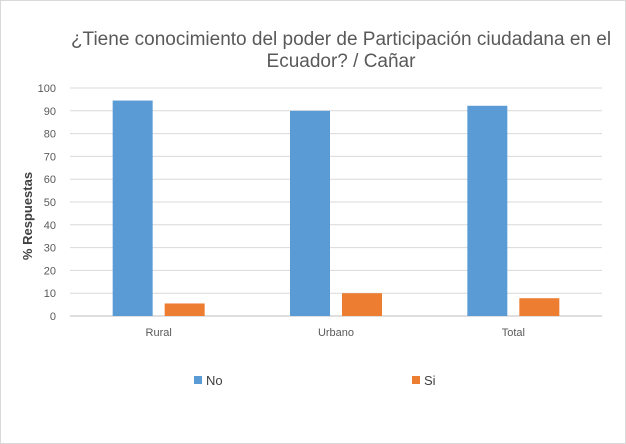 The image size is (626, 444). I want to click on bar-no-total, so click(487, 210).